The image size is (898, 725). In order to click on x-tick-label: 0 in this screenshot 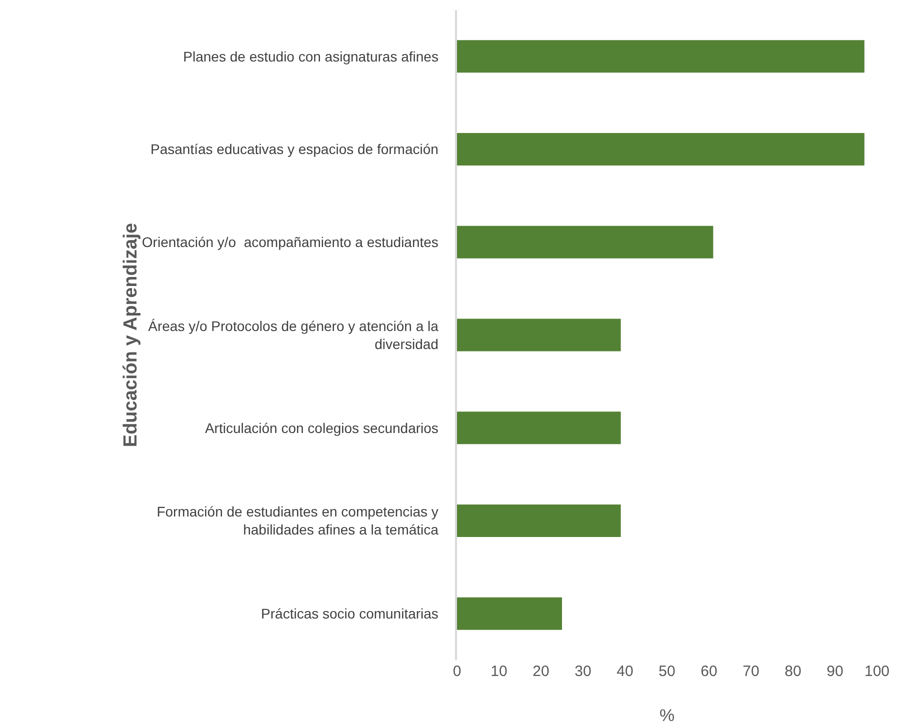, I will do `click(457, 671)`.